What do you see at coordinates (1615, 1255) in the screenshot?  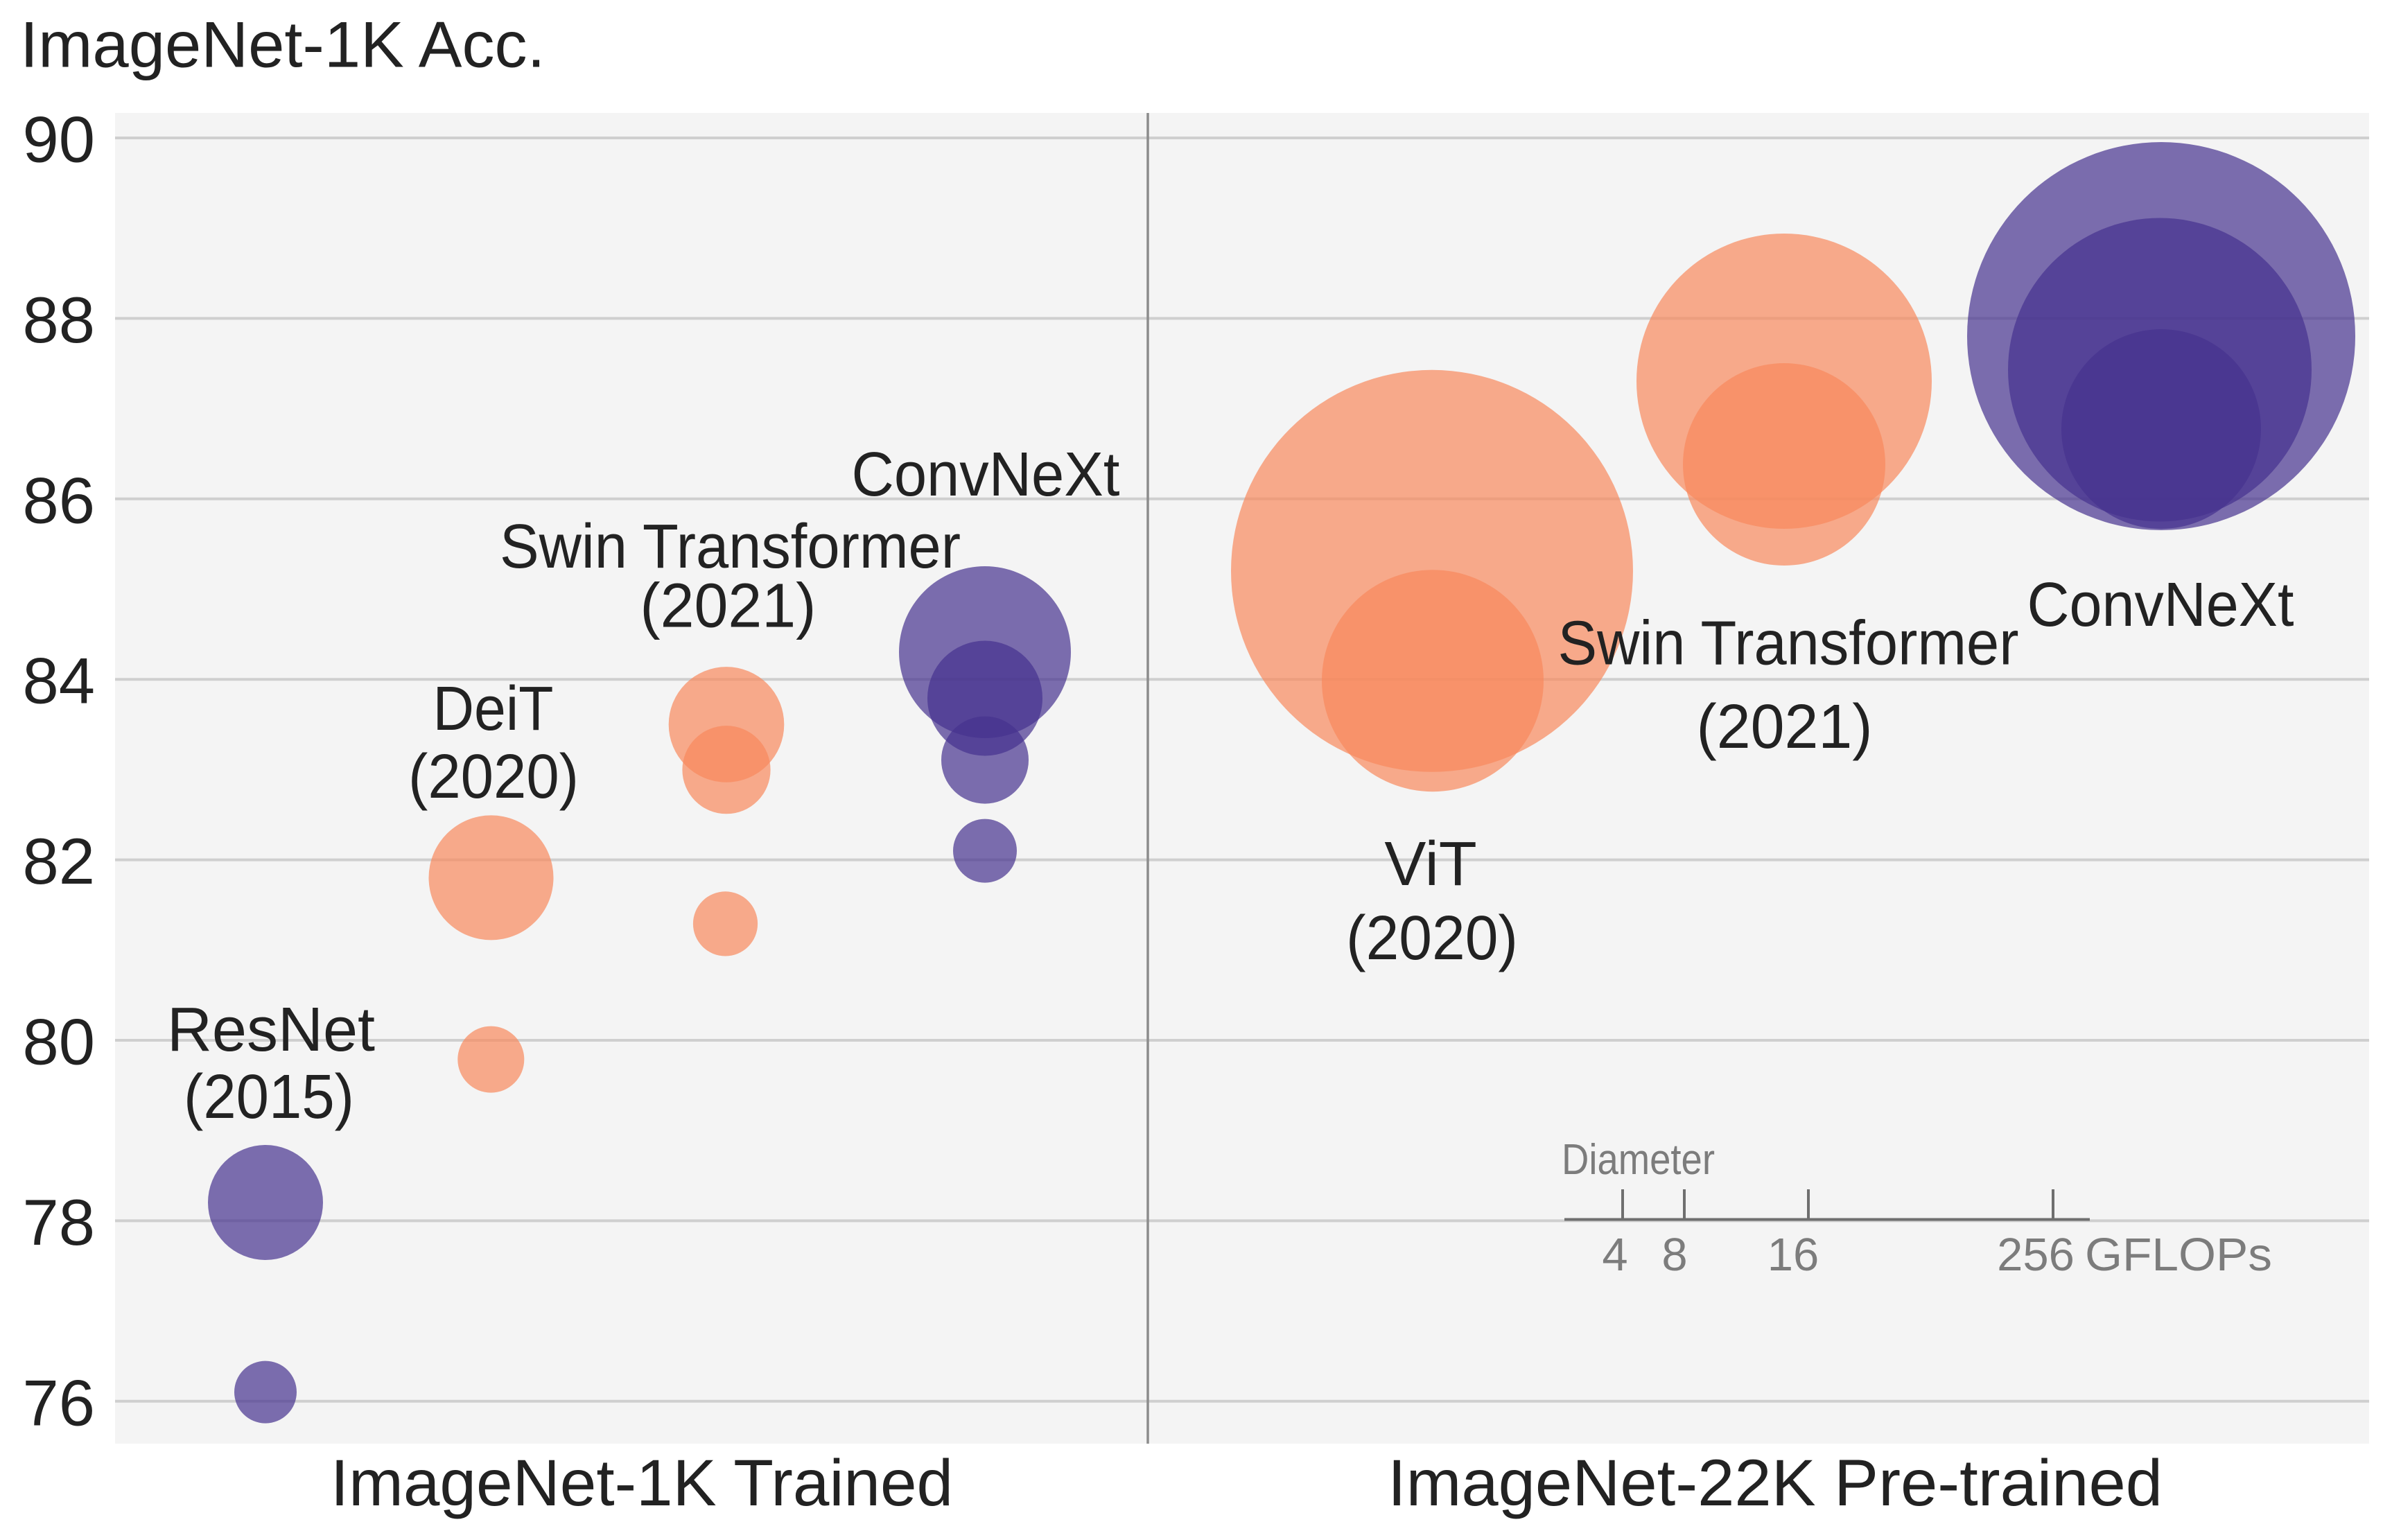 I see `svg-text: 4` at bounding box center [1615, 1255].